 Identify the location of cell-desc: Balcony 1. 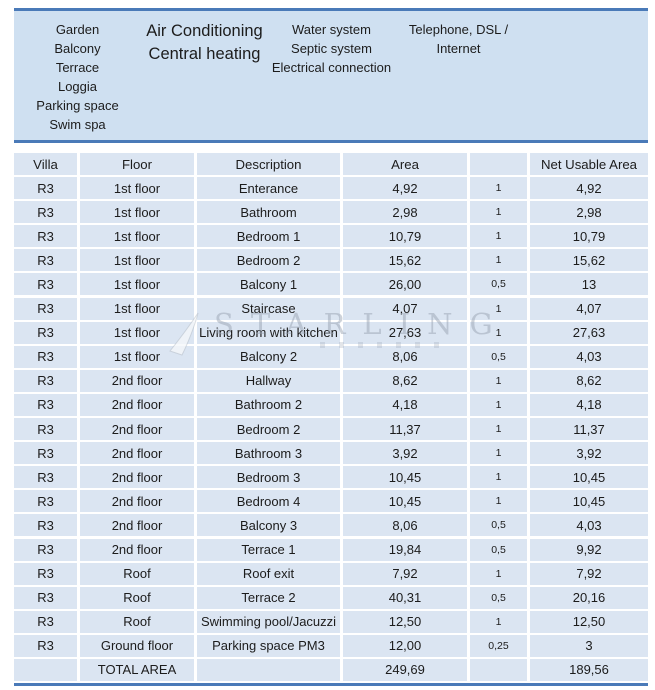
(268, 284).